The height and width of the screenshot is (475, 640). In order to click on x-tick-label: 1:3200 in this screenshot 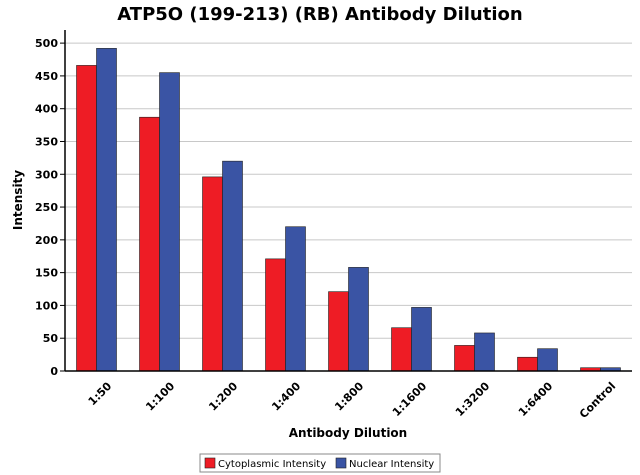, I will do `click(473, 399)`.